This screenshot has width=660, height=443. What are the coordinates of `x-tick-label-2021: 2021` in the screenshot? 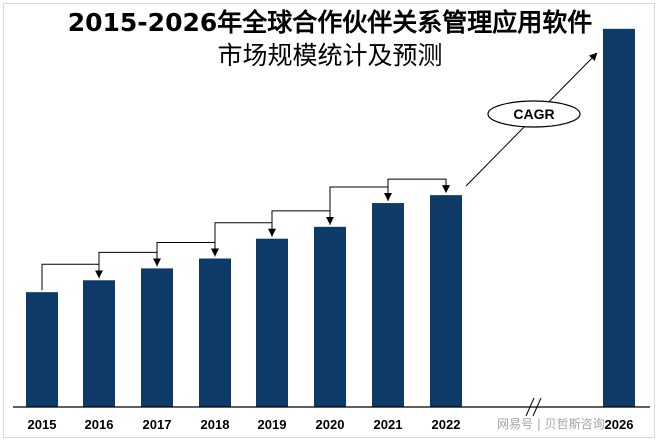 It's located at (388, 424).